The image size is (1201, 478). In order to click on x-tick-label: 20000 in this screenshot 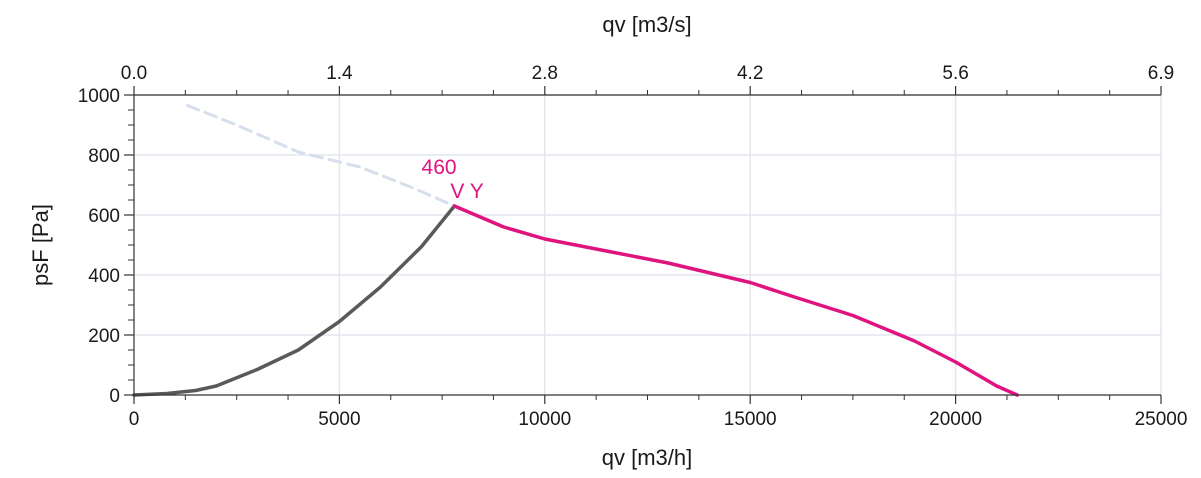, I will do `click(955, 419)`.